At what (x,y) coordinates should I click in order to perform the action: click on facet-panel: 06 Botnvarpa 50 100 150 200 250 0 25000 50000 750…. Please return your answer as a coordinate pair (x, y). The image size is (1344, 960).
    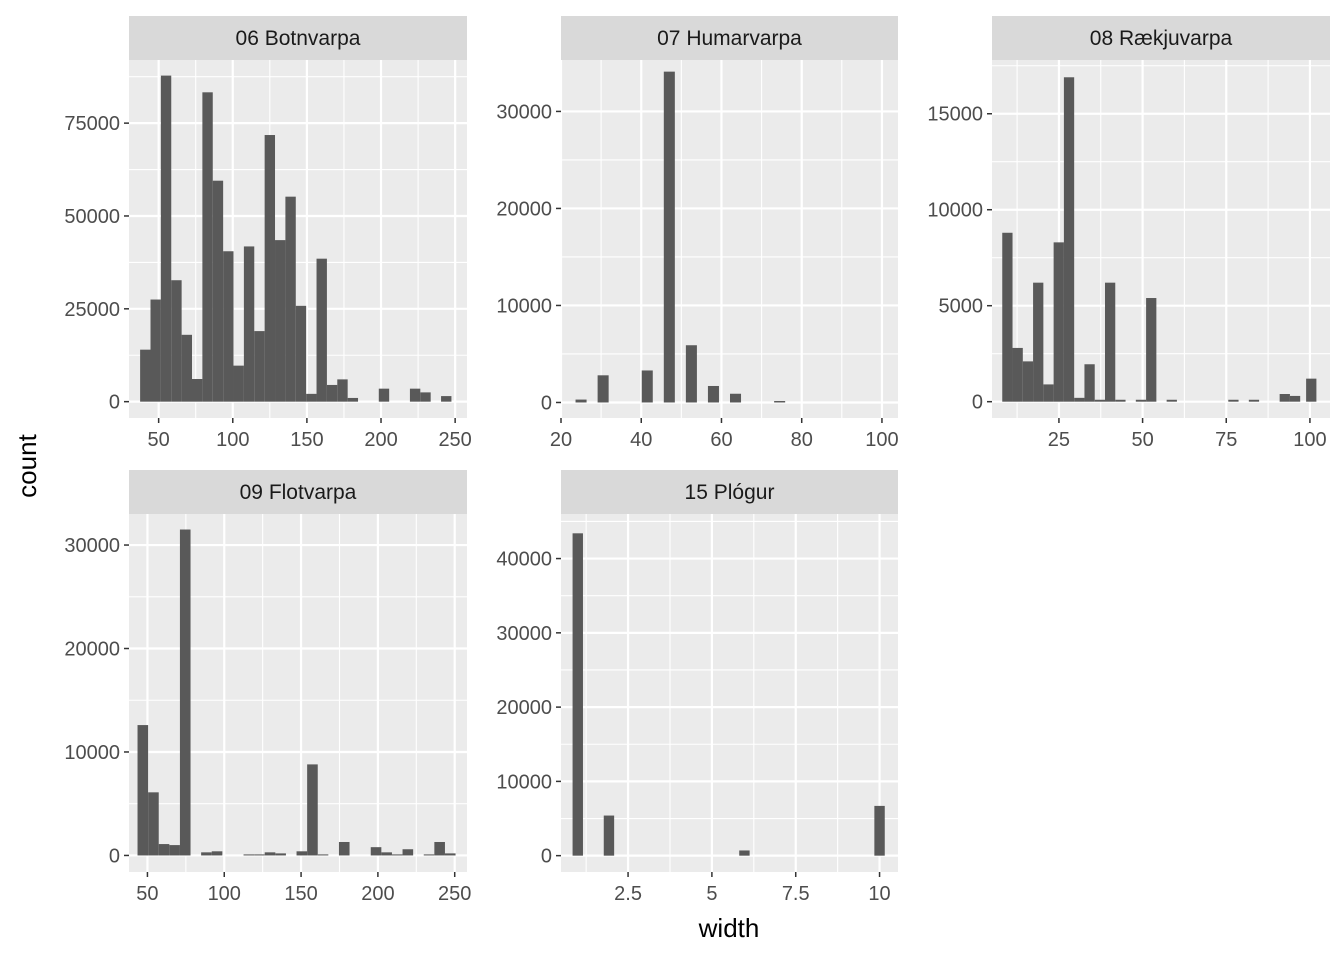
    Looking at the image, I should click on (268, 233).